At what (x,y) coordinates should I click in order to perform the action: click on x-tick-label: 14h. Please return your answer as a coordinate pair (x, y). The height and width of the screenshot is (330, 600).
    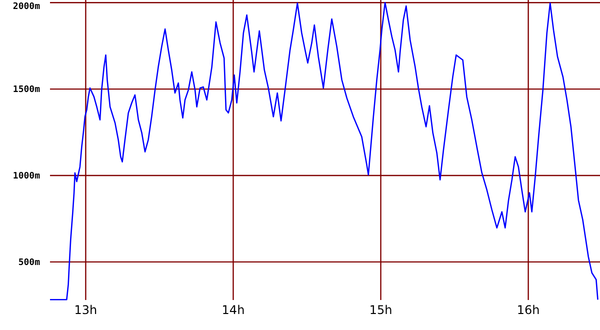
    Looking at the image, I should click on (233, 310).